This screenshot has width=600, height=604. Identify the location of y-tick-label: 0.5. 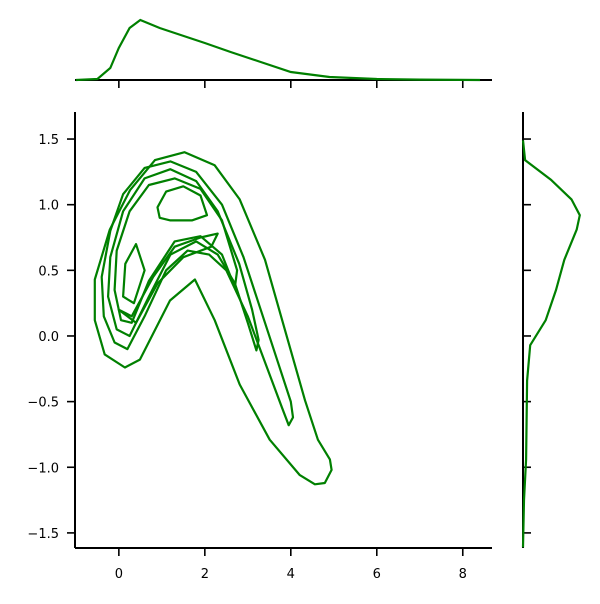
(48, 271).